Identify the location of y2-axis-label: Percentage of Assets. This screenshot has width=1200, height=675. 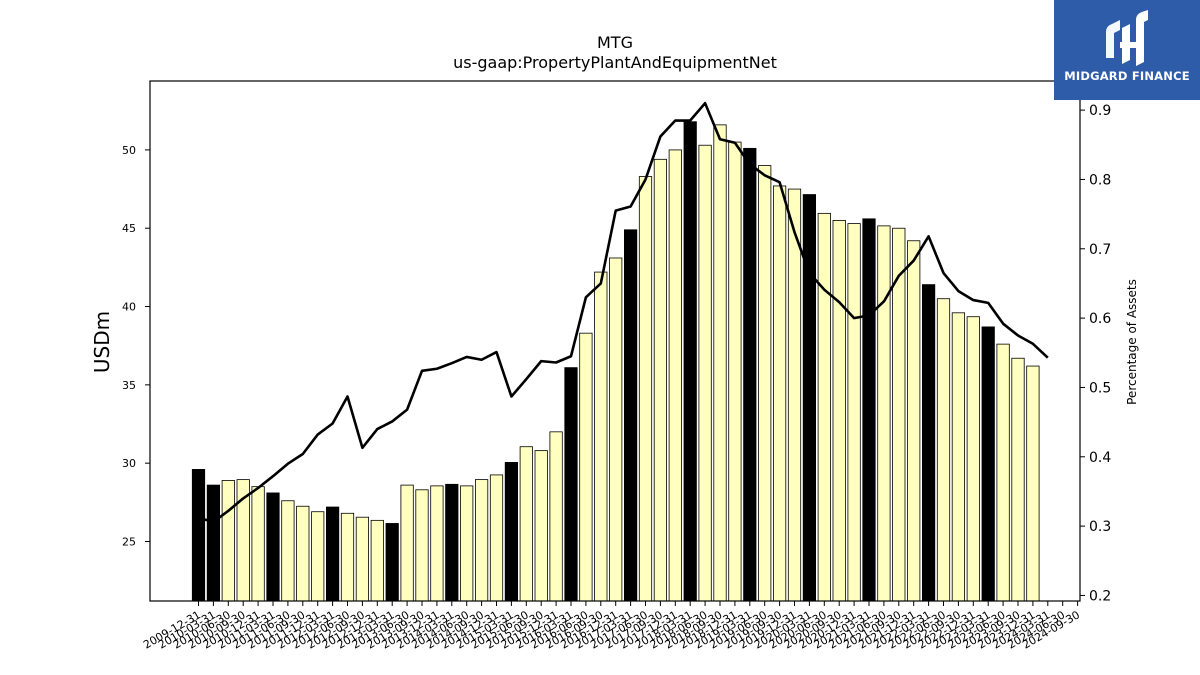
(1132, 342).